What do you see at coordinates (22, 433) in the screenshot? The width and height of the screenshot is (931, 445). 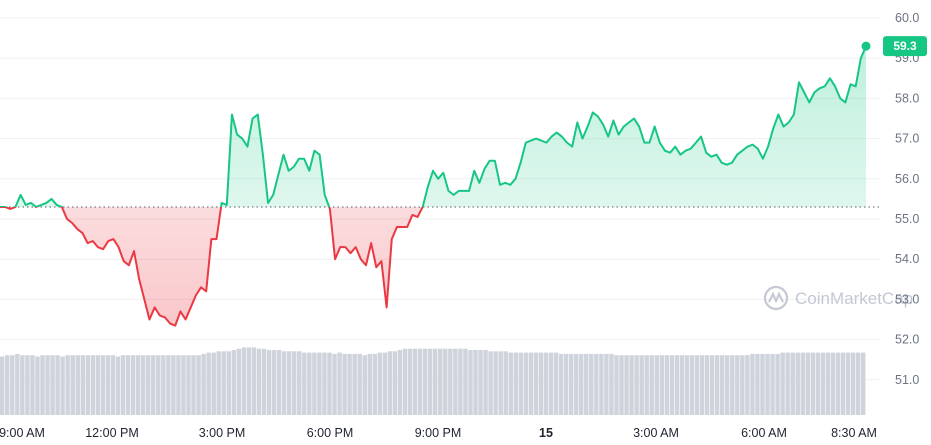 I see `x-tick-label: 9:00 AM` at bounding box center [22, 433].